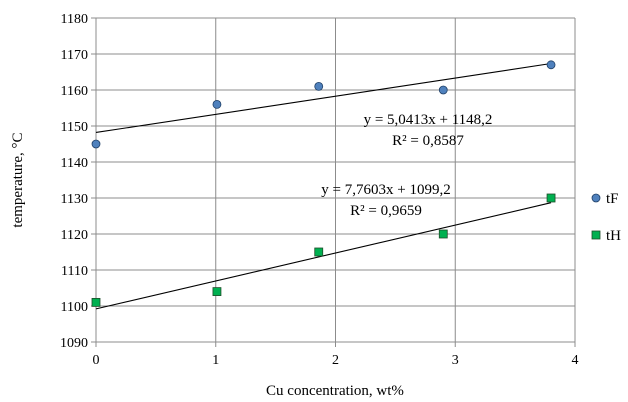 Image resolution: width=628 pixels, height=402 pixels. What do you see at coordinates (335, 391) in the screenshot?
I see `x-axis-label: Cu concentration, wt%` at bounding box center [335, 391].